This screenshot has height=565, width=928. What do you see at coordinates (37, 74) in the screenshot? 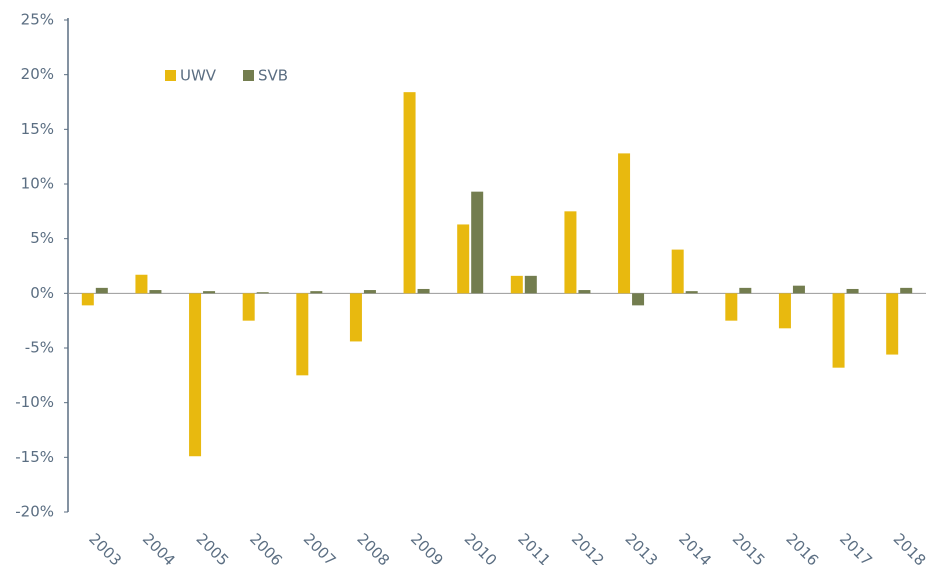
I see `y-tick-label: 20%` at bounding box center [37, 74].